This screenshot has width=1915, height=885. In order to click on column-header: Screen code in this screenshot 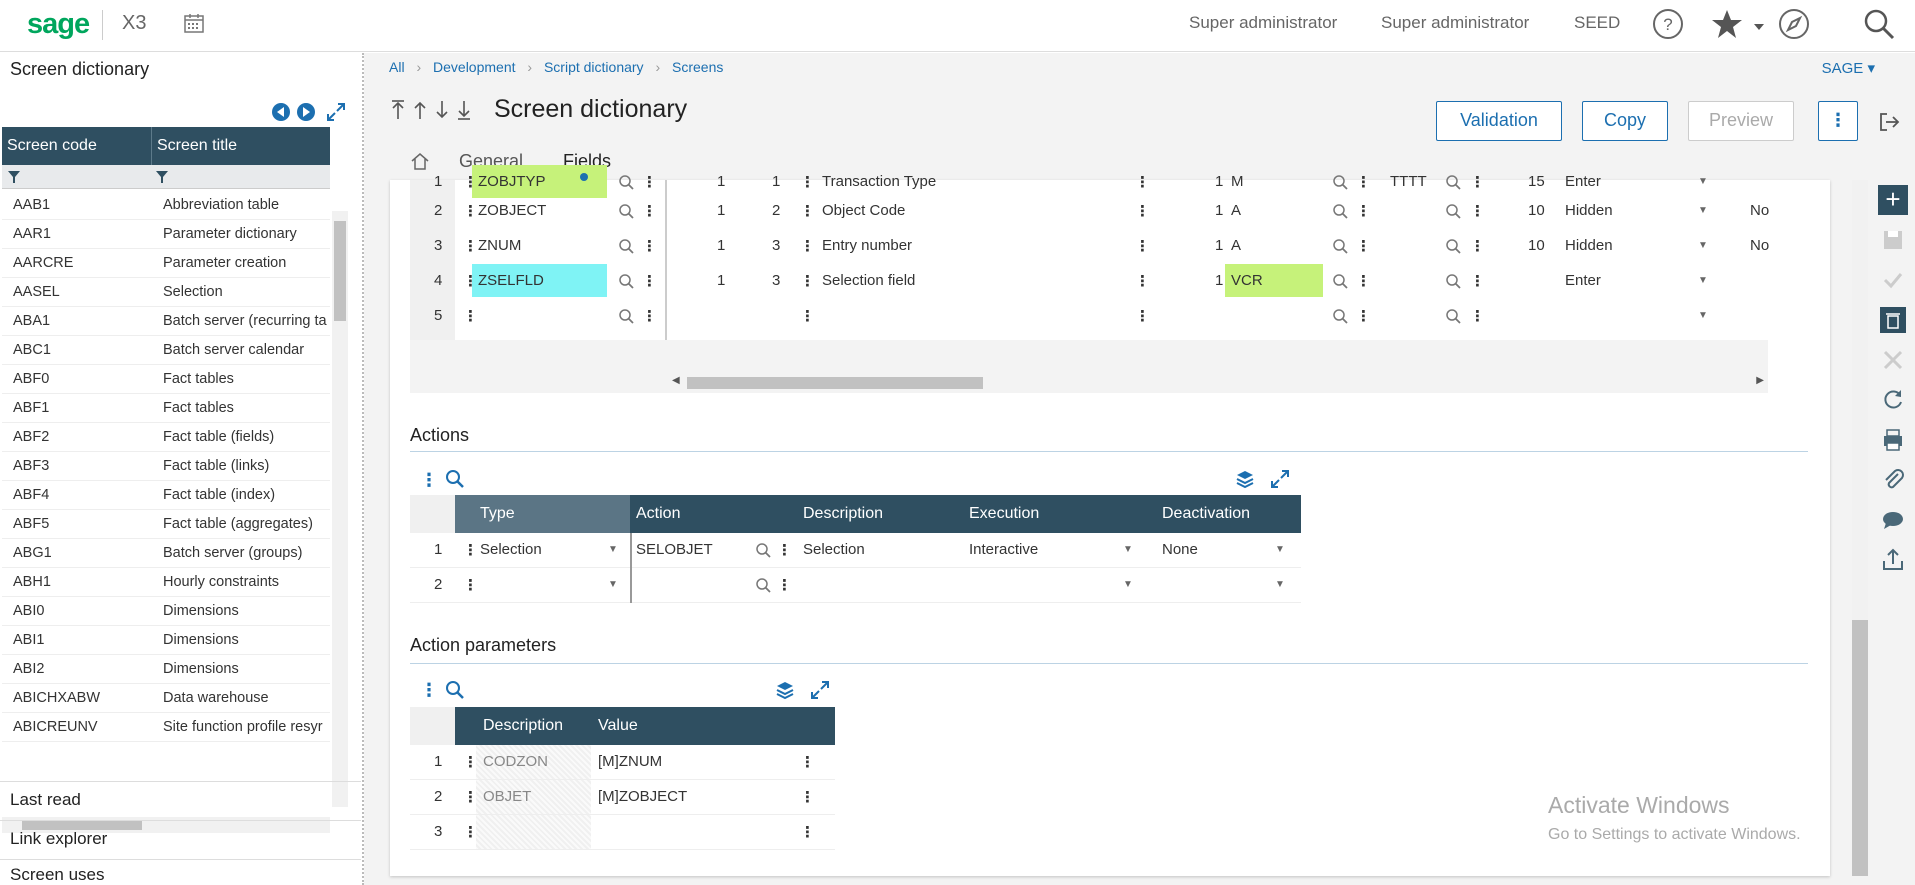, I will do `click(52, 145)`.